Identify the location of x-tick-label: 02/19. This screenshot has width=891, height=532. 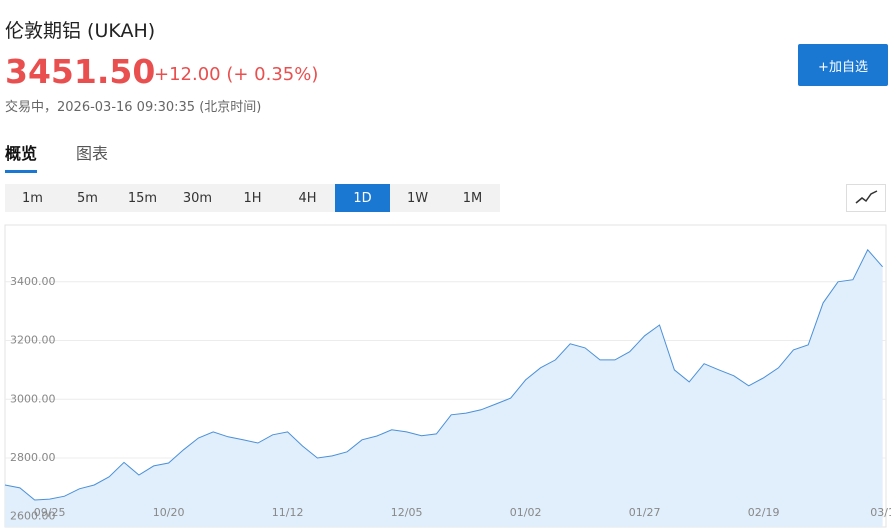
(764, 512).